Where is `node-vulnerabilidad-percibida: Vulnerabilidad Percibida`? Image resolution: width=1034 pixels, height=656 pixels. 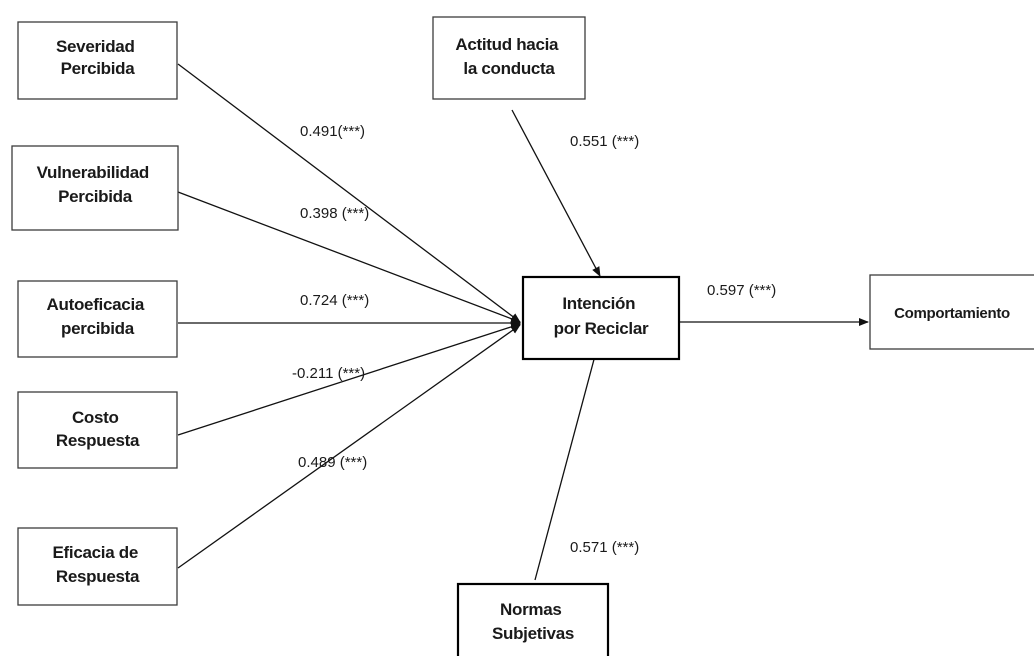 node-vulnerabilidad-percibida: Vulnerabilidad Percibida is located at coordinates (95, 188).